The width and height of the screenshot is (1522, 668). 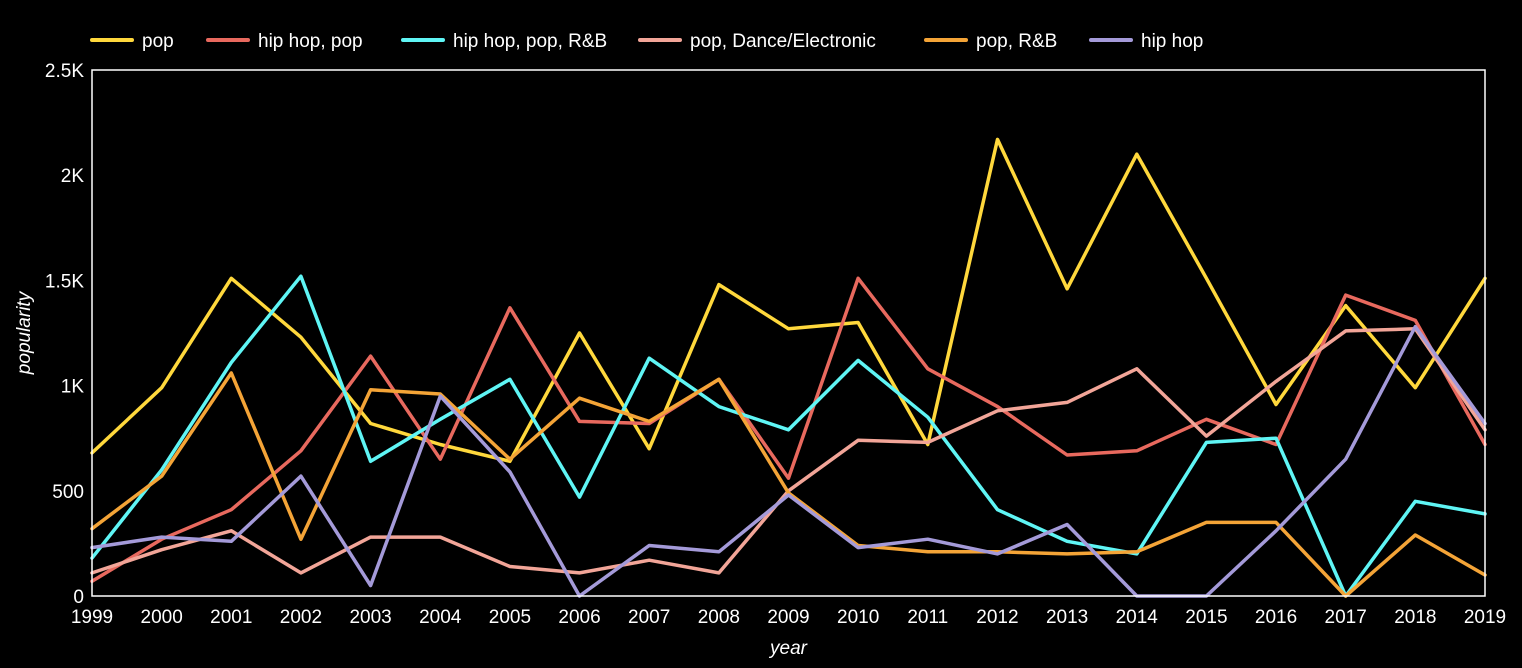 I want to click on legend-label: hip hop, pop, R&B, so click(x=530, y=41).